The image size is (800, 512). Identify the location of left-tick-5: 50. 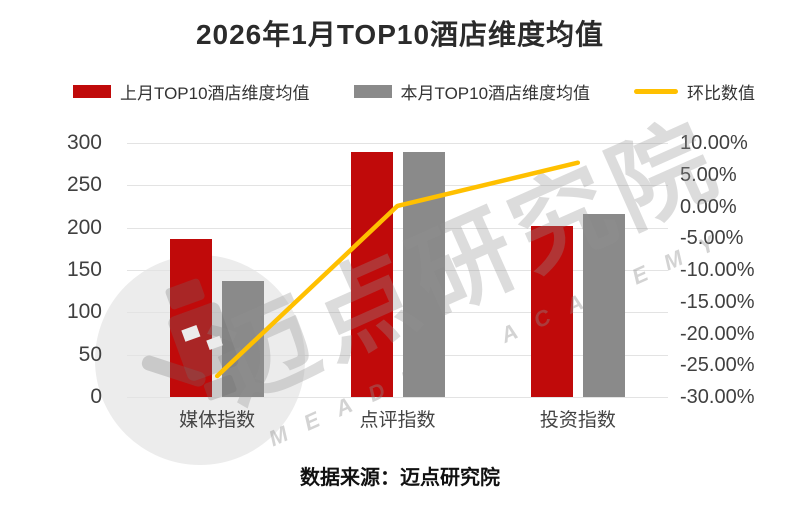
(90, 354).